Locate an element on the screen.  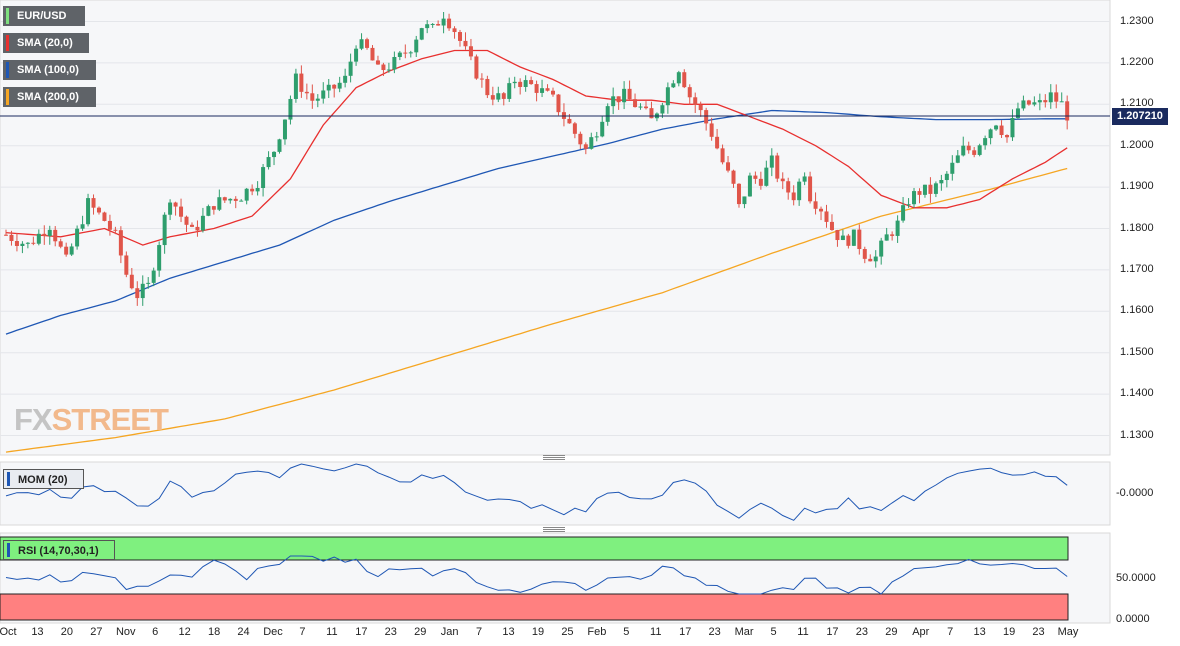
time-tick-label: 12 is located at coordinates (184, 632).